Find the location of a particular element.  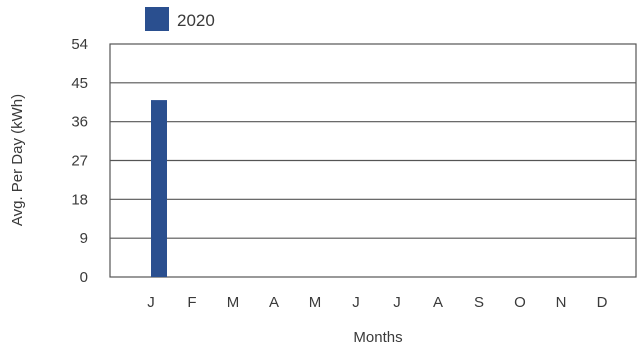

legend: 2020 is located at coordinates (180, 19).